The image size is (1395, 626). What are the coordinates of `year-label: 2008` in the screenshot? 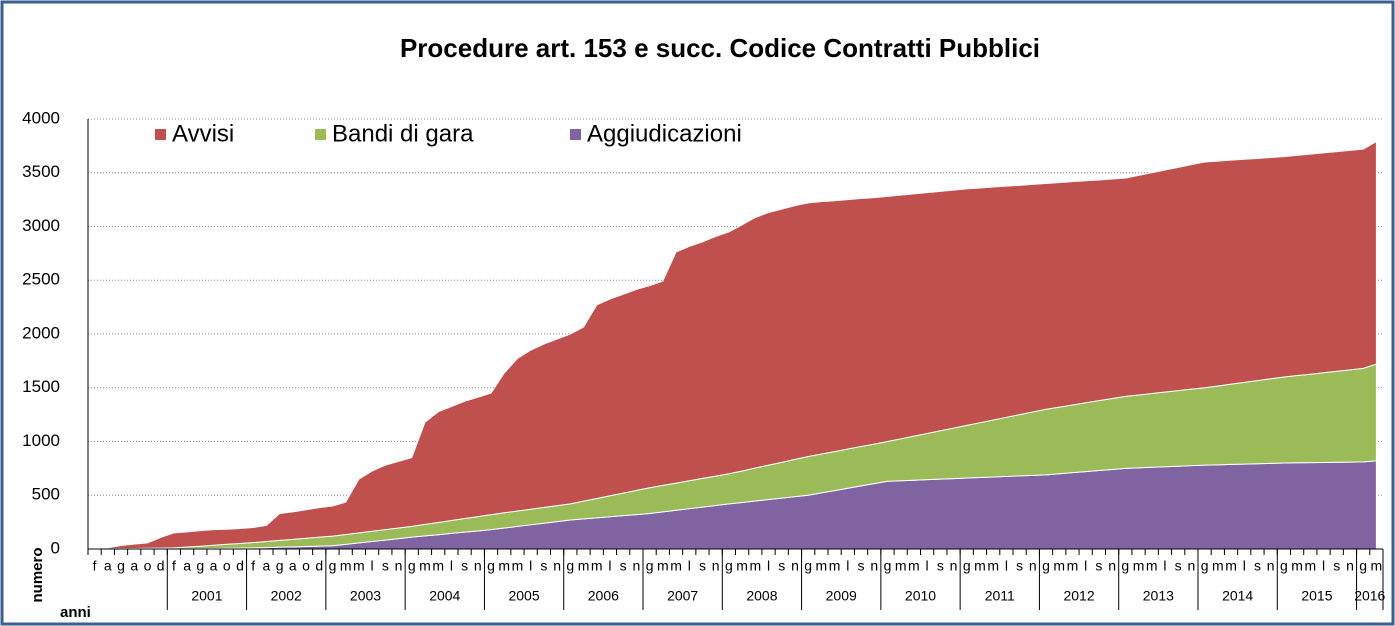 It's located at (761, 596).